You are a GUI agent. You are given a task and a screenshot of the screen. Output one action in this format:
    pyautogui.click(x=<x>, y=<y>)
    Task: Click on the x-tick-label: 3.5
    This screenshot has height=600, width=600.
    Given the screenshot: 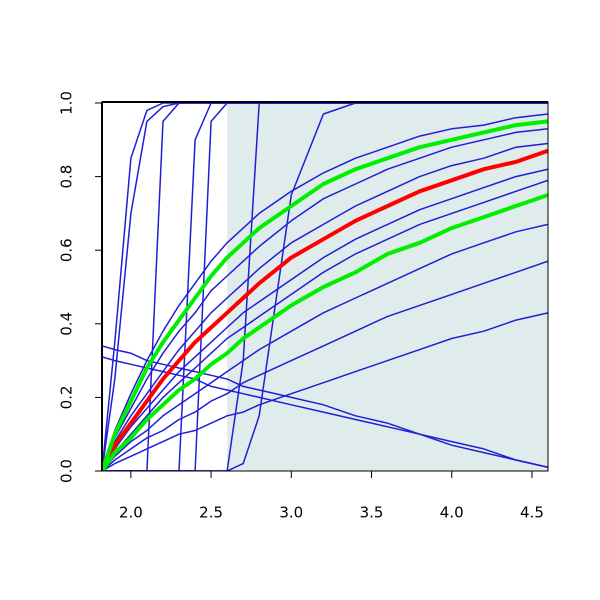 What is the action you would take?
    pyautogui.click(x=372, y=513)
    